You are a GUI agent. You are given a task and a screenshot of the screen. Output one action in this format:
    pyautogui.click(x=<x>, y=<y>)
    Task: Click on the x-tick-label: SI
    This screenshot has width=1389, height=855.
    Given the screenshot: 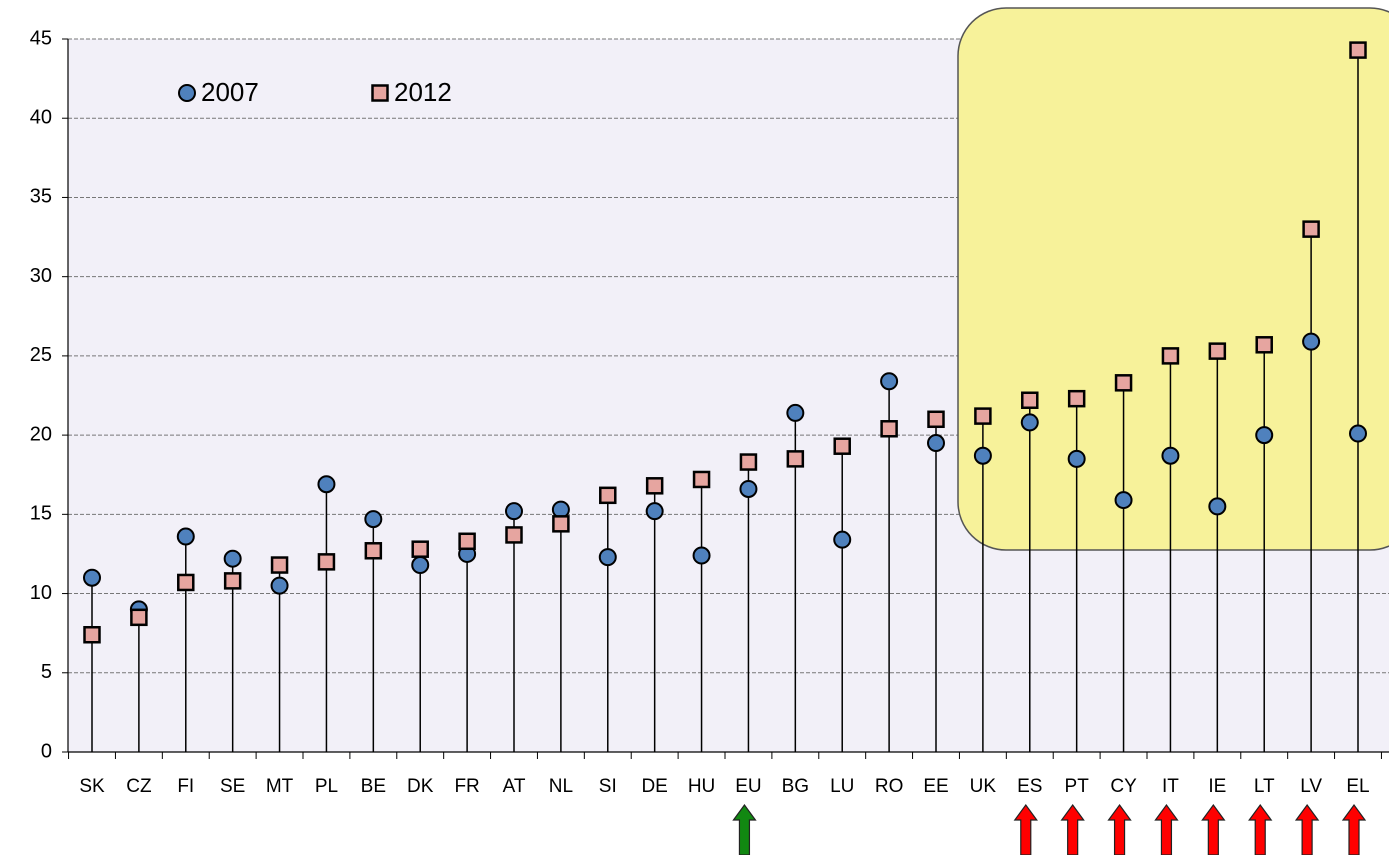 What is the action you would take?
    pyautogui.click(x=608, y=786)
    